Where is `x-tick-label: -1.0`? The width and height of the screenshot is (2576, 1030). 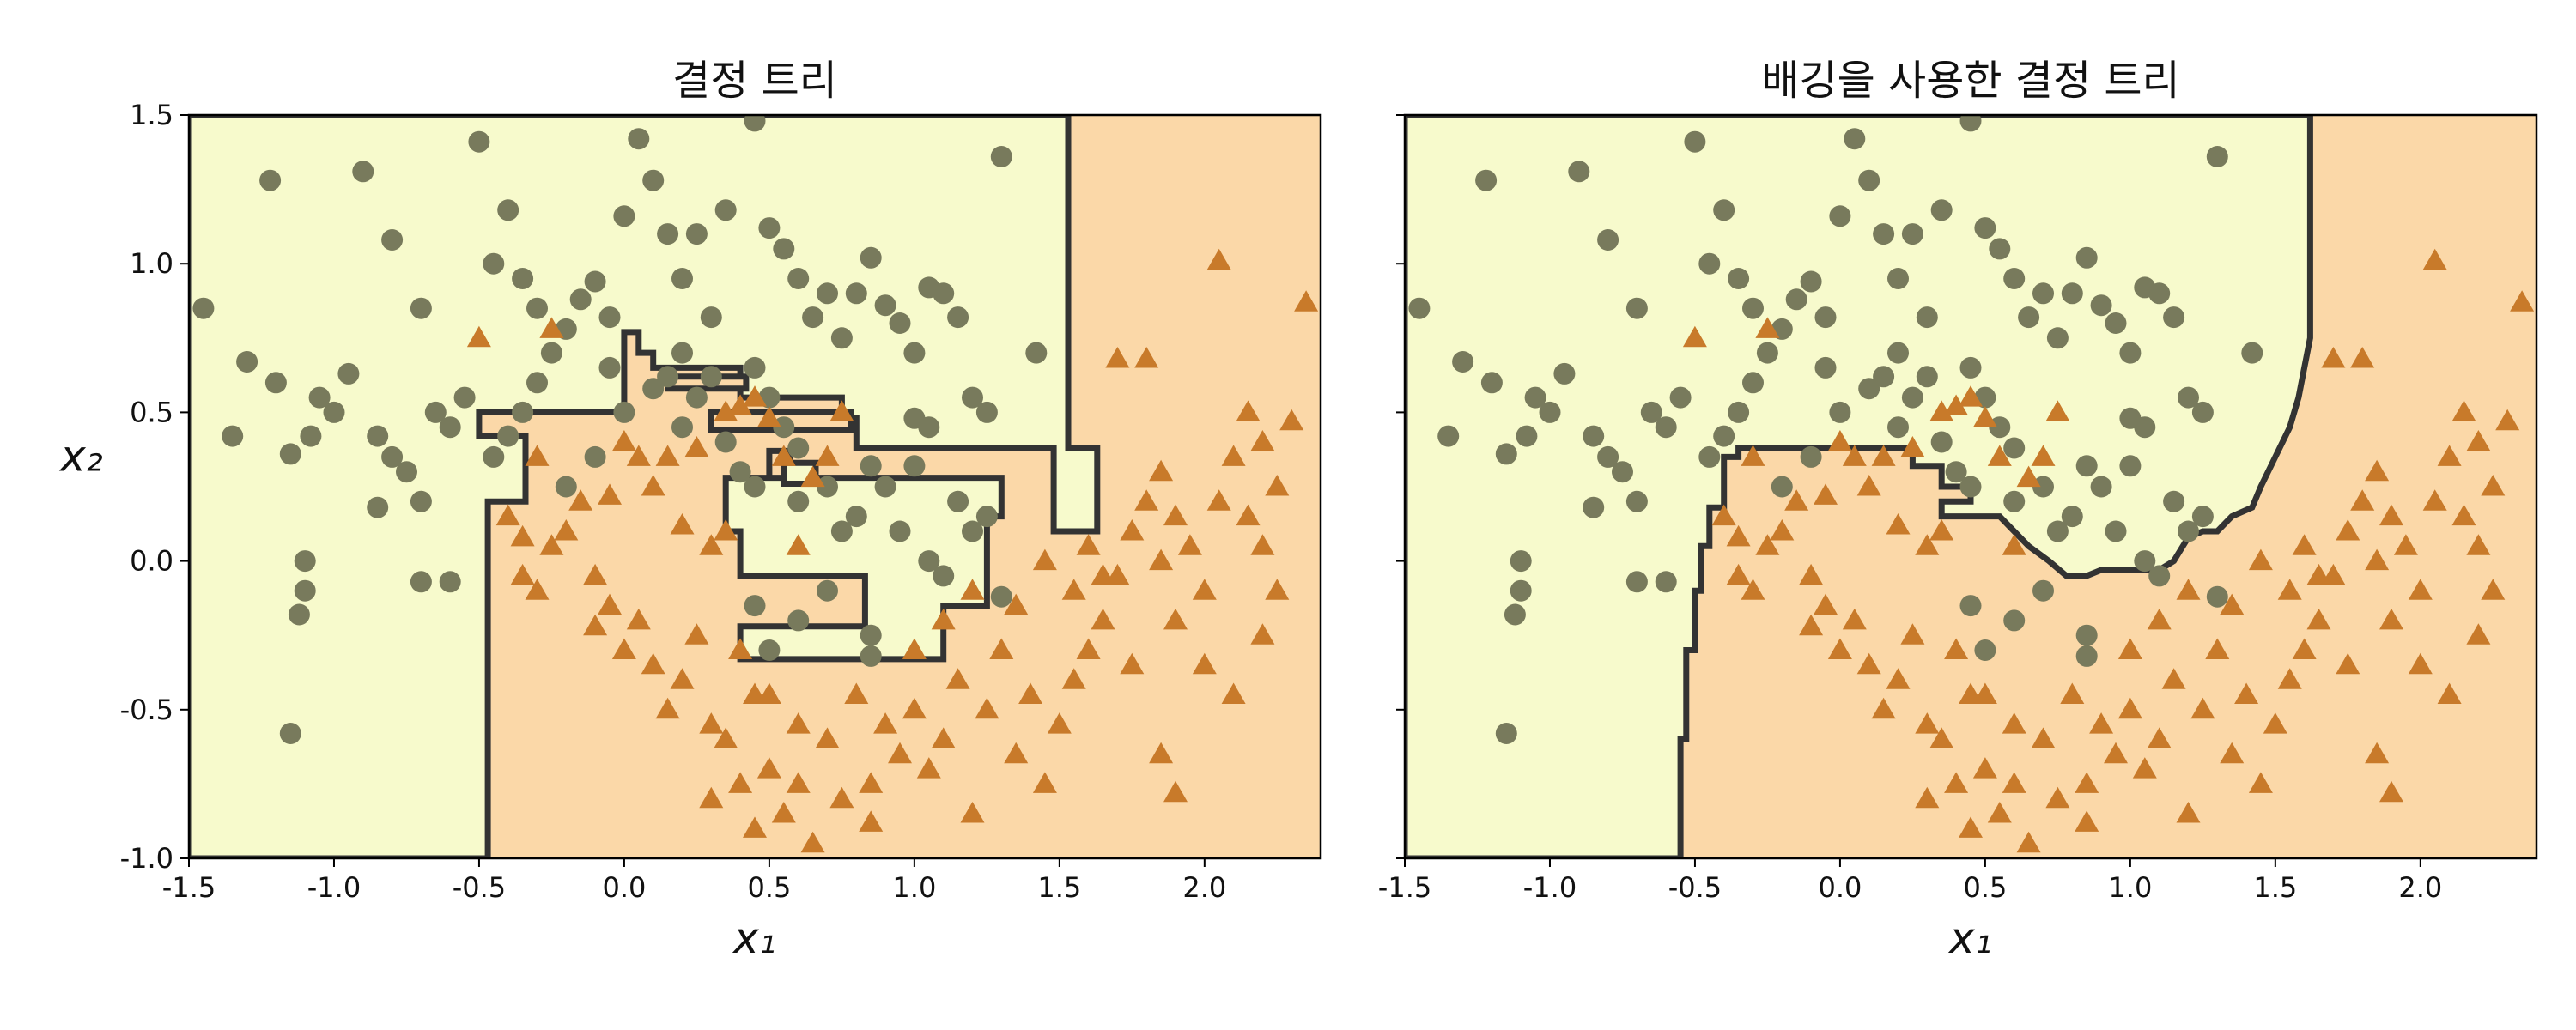
x-tick-label: -1.0 is located at coordinates (1550, 887).